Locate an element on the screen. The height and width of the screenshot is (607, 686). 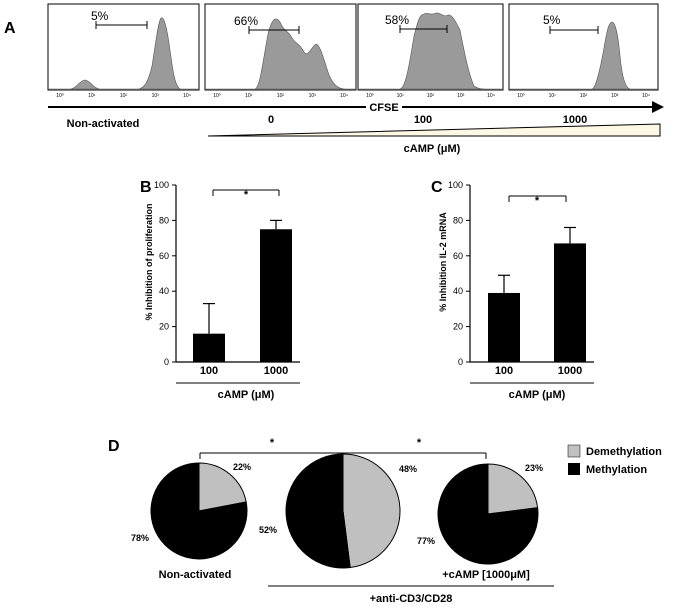
legend-label-methylation: Methylation is located at coordinates (616, 470).